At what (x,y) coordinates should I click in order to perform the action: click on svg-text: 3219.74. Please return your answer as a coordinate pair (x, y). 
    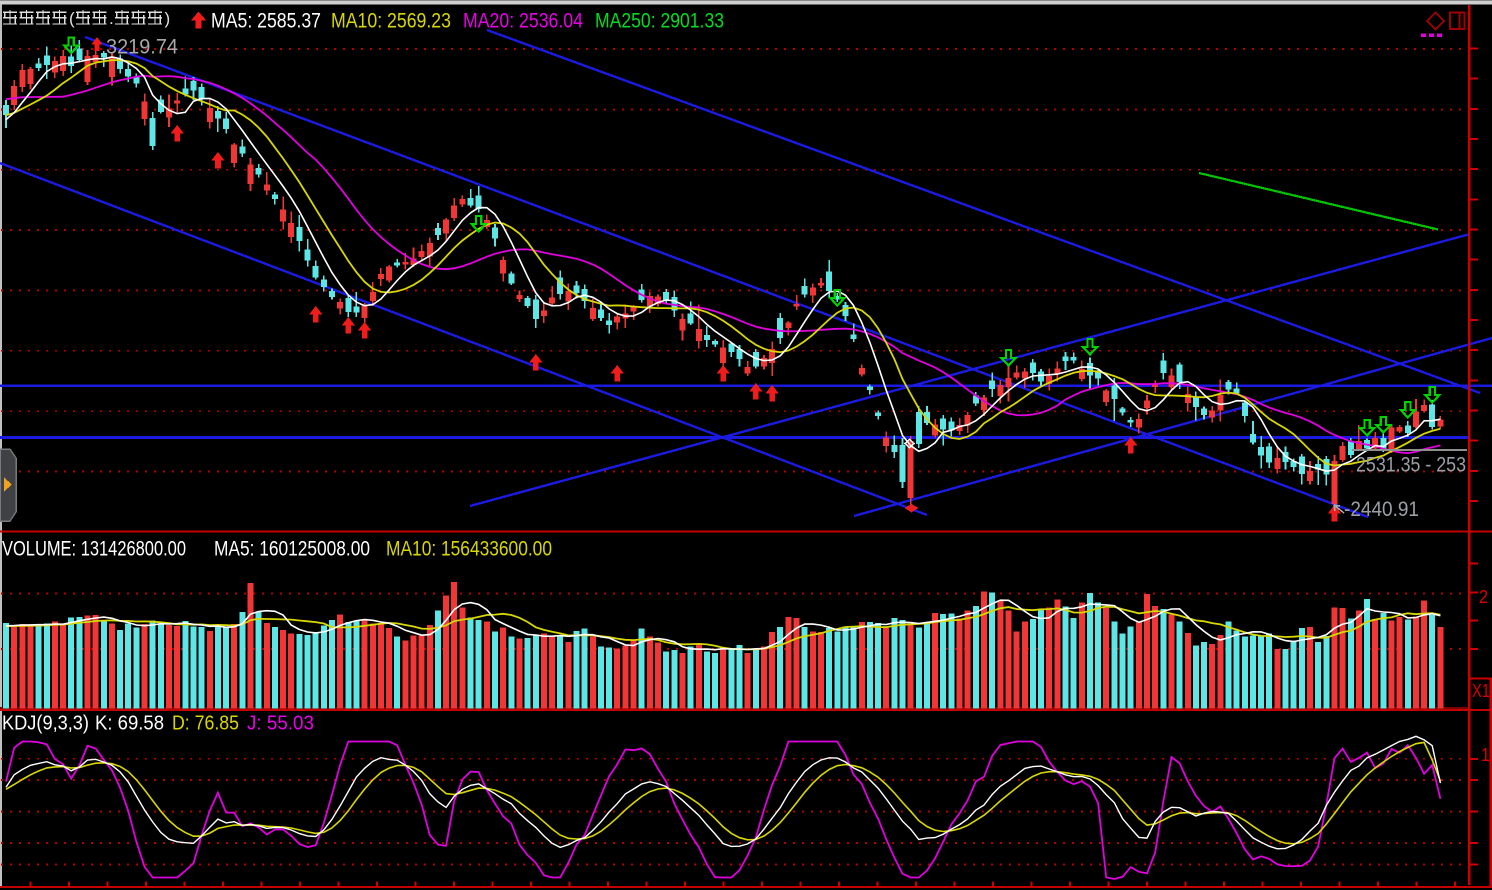
    Looking at the image, I should click on (142, 47).